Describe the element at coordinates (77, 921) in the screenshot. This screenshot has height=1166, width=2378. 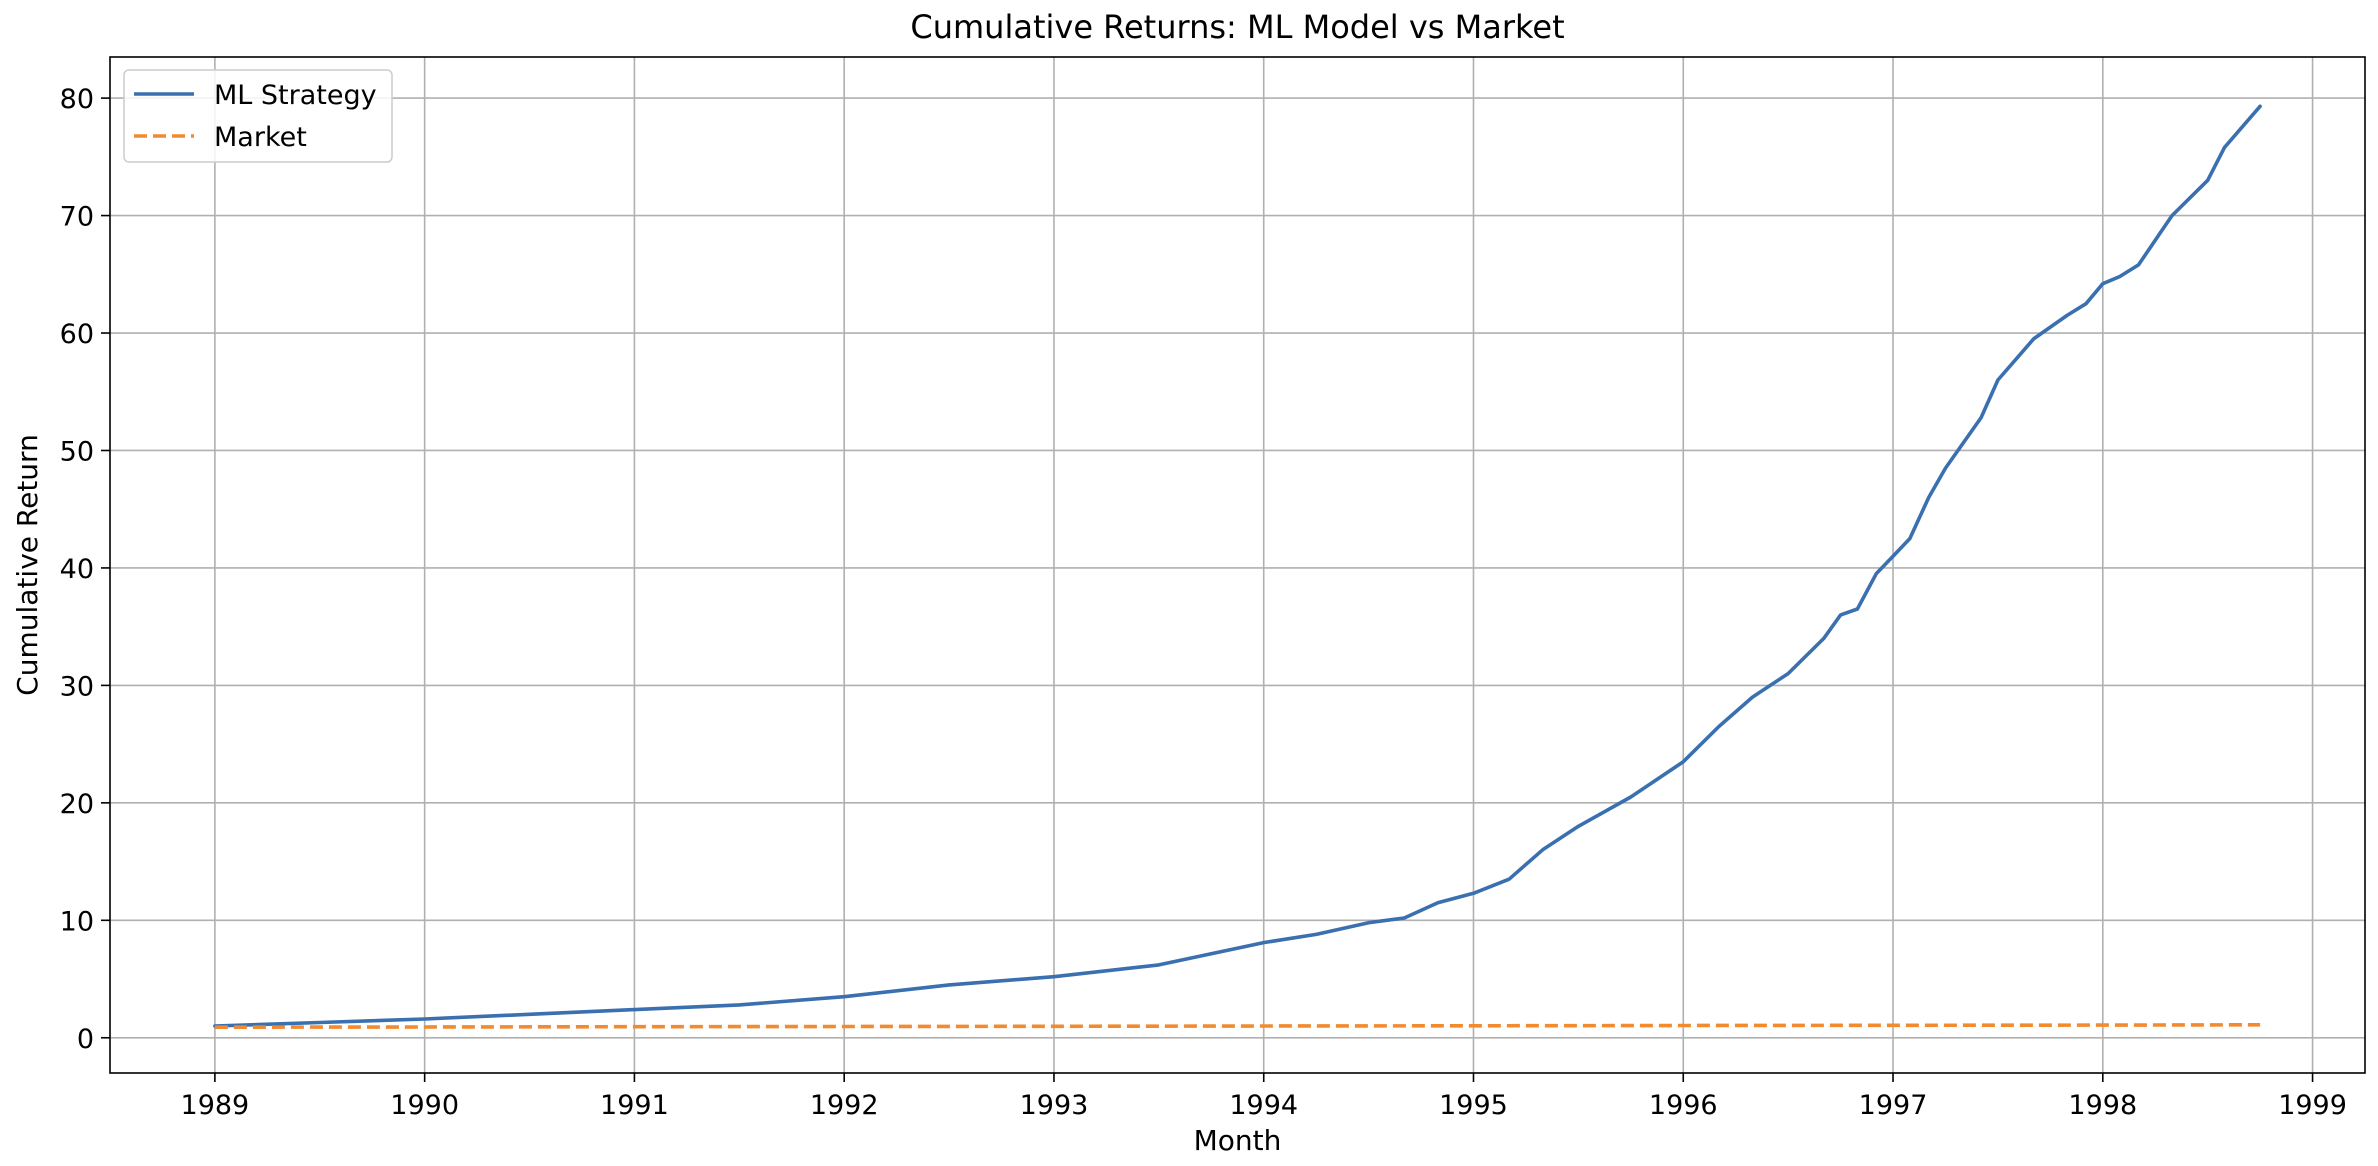
I see `y-tick-label: 10` at that location.